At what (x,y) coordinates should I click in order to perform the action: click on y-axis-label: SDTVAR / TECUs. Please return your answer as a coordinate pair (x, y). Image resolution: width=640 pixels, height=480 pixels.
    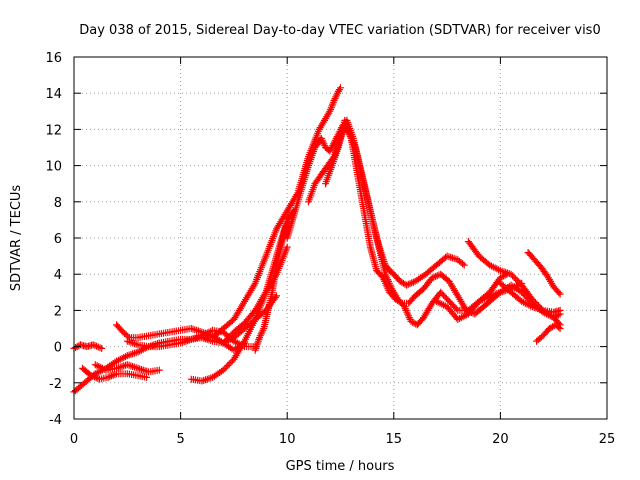
    Looking at the image, I should click on (16, 238).